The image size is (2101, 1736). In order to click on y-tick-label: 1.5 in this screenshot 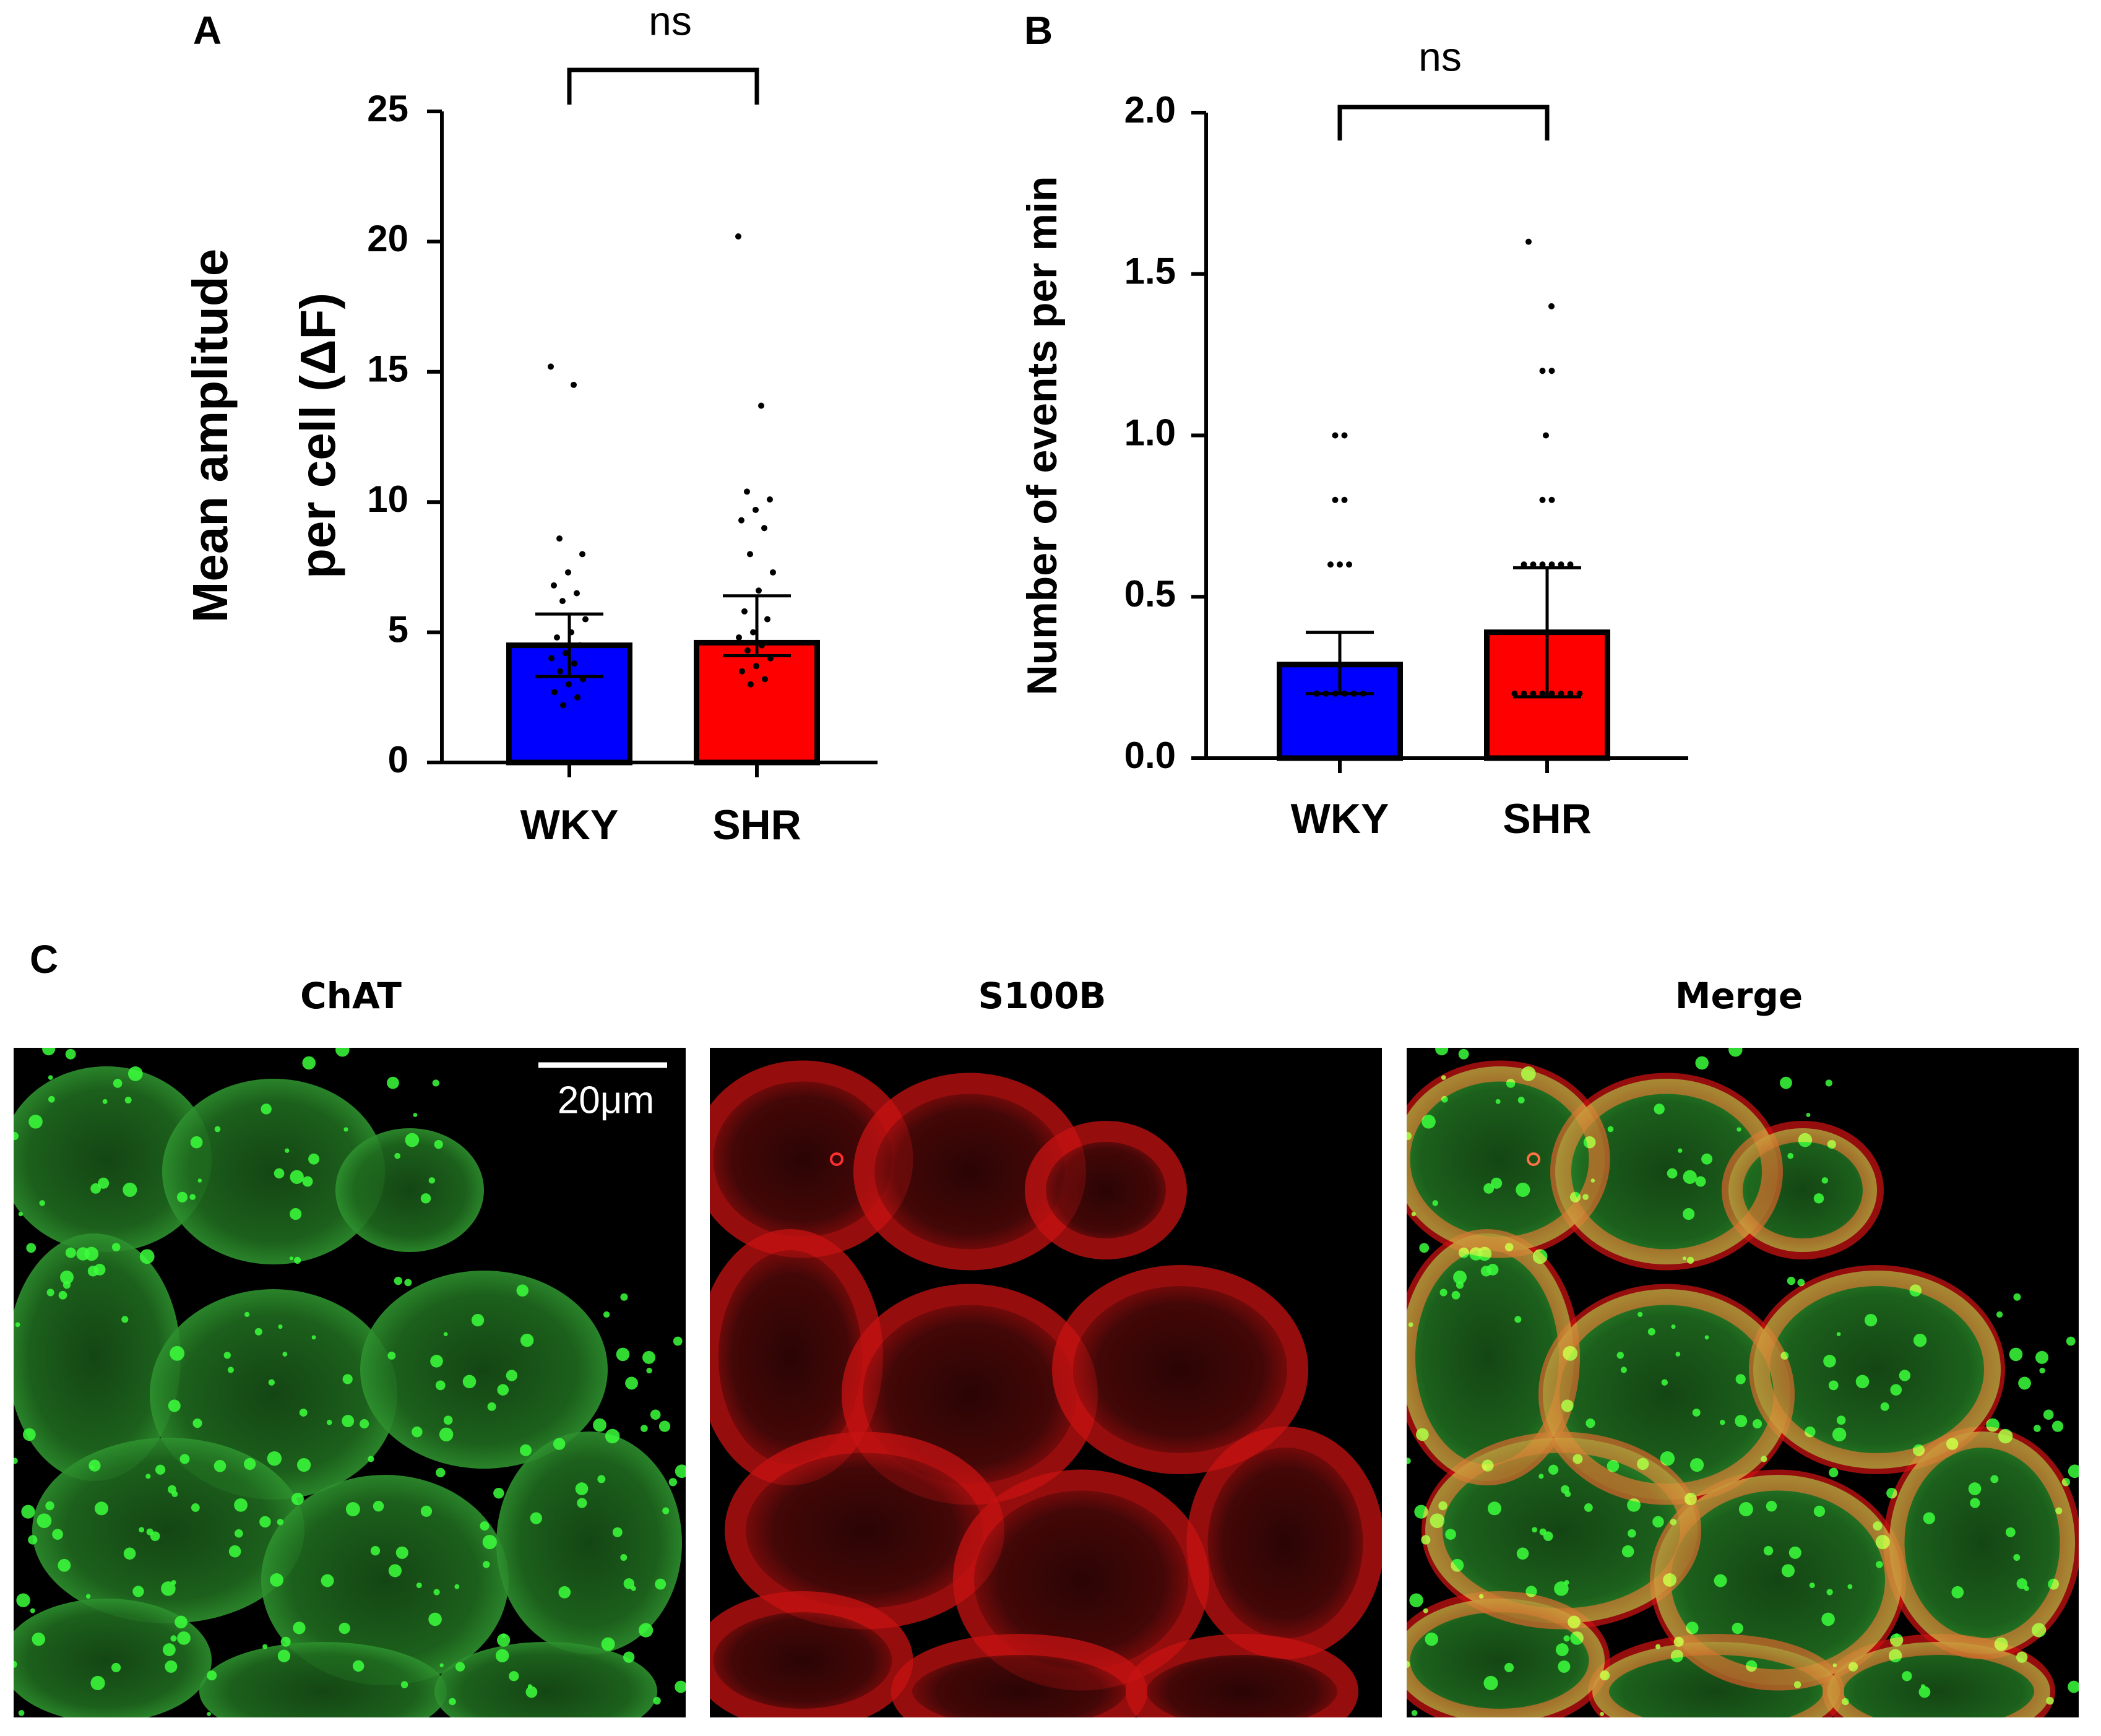, I will do `click(1150, 271)`.